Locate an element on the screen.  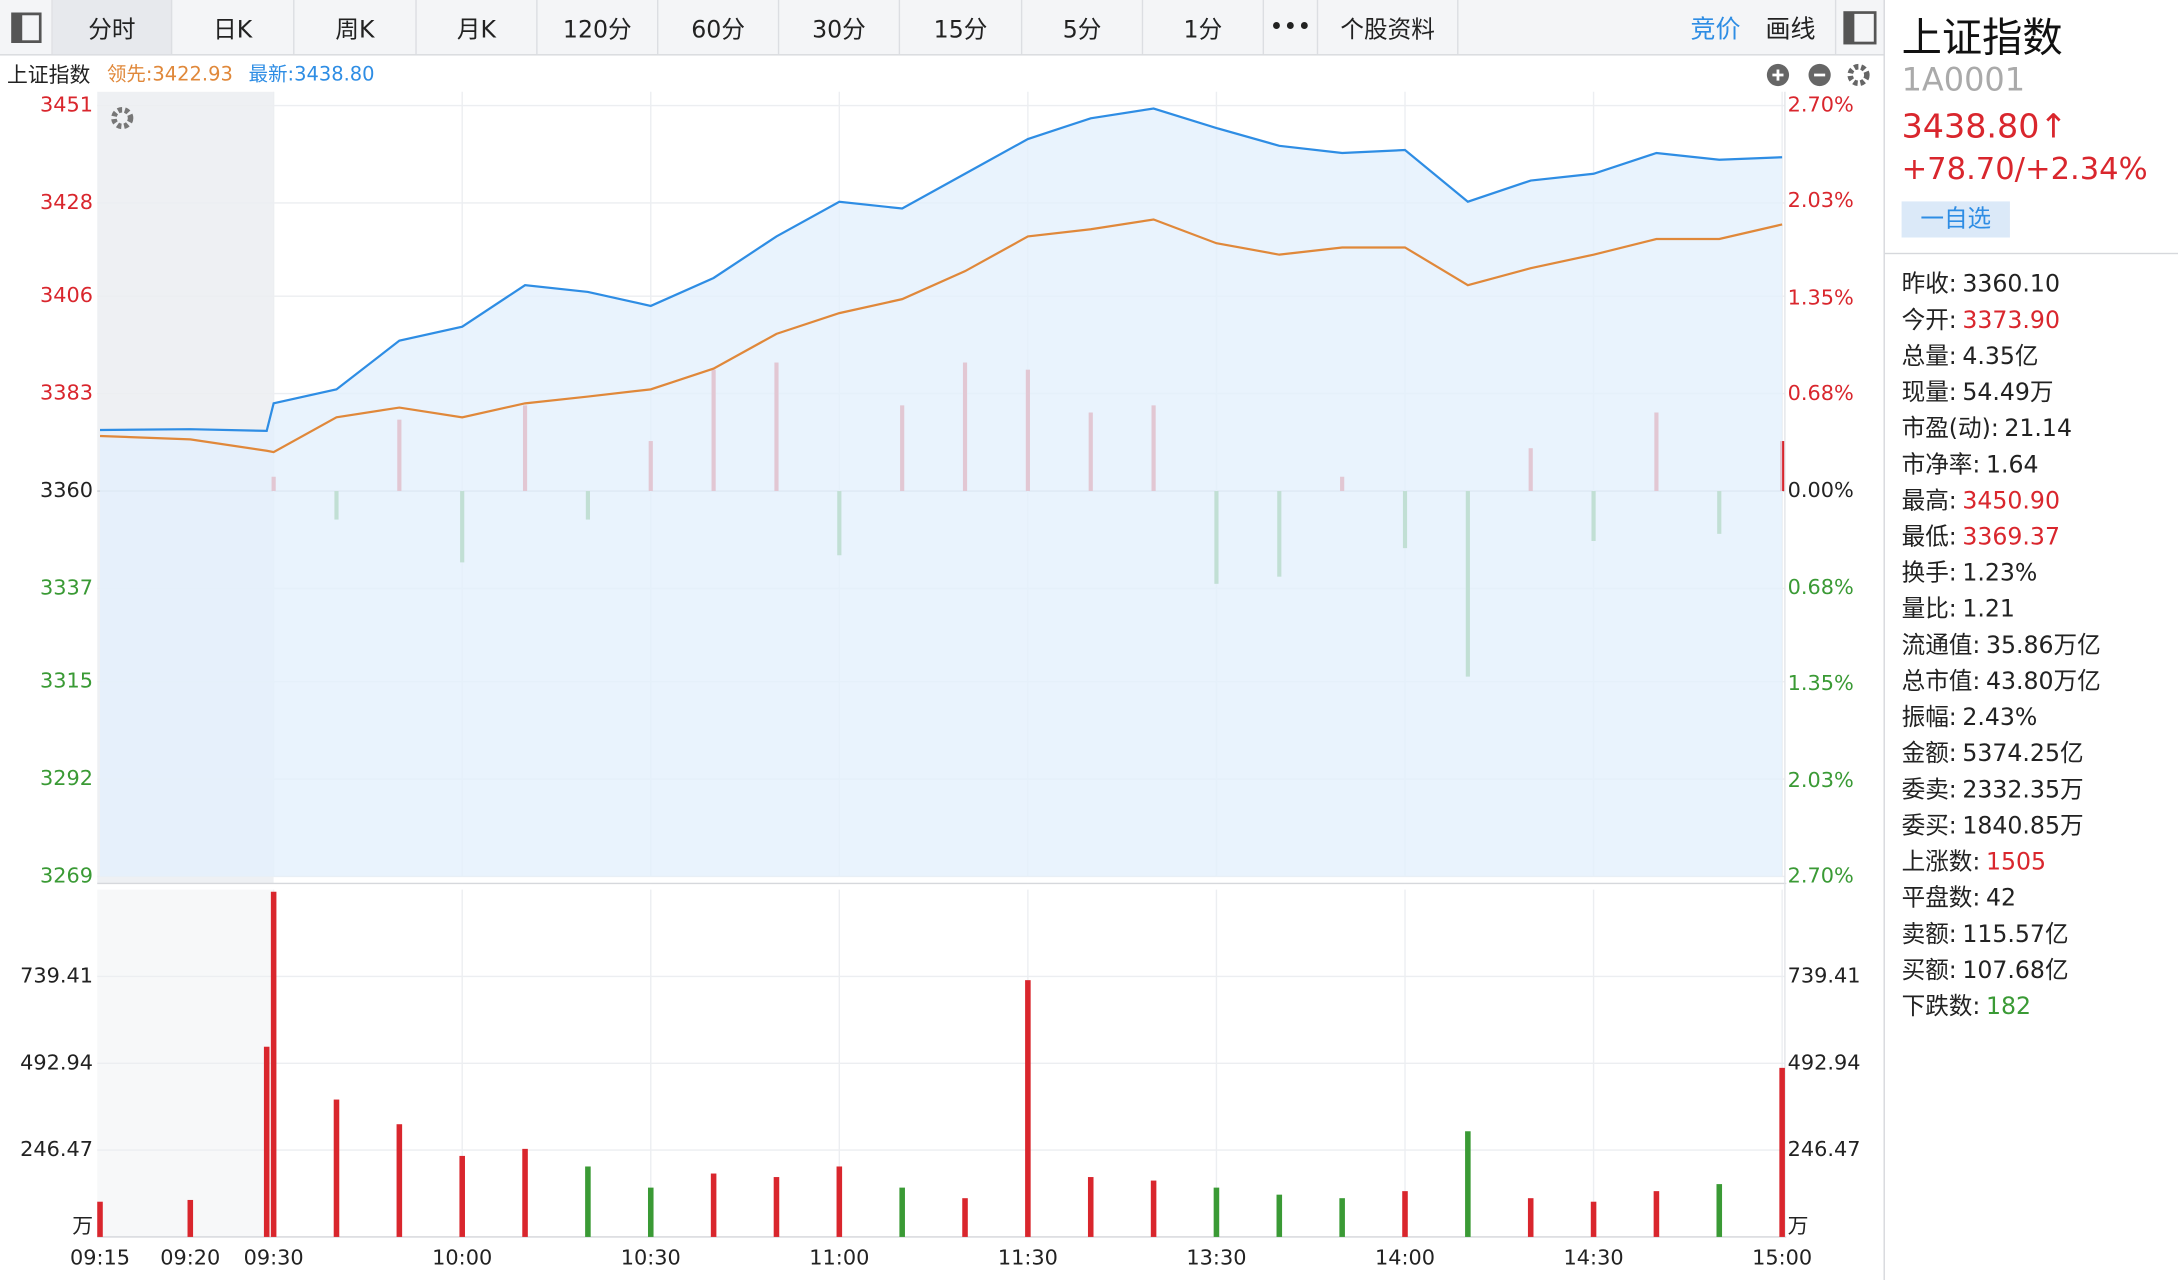
stat-value: 42 is located at coordinates (2001, 898).